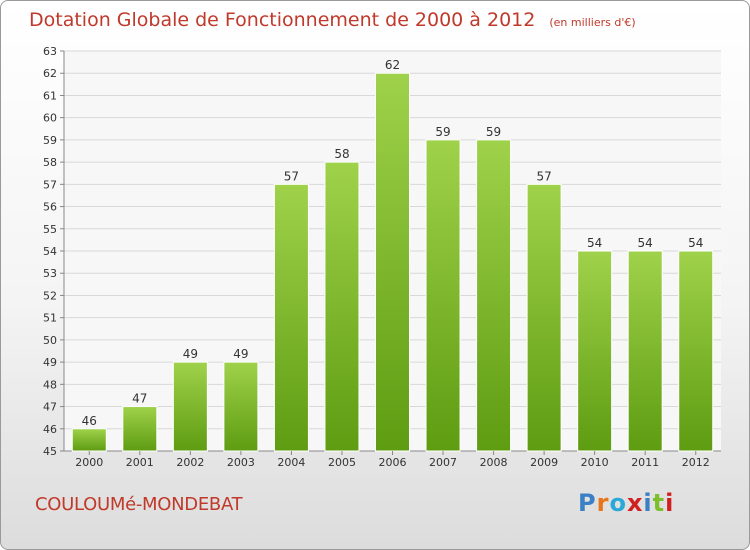 Image resolution: width=750 pixels, height=550 pixels. Describe the element at coordinates (592, 22) in the screenshot. I see `unit-note: (en milliers d'€)` at that location.